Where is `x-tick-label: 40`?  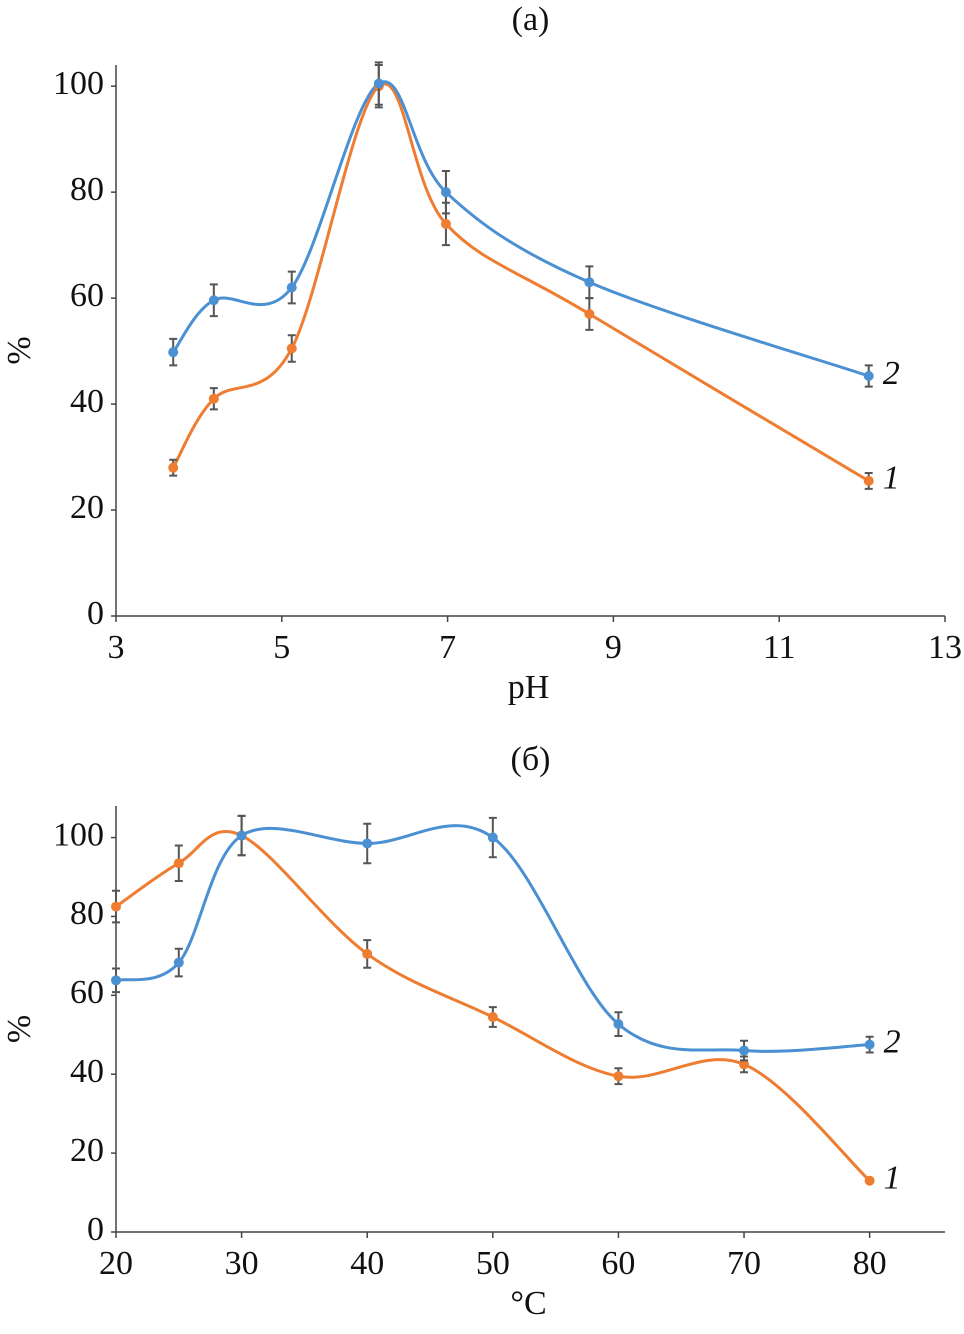 x-tick-label: 40 is located at coordinates (367, 1263).